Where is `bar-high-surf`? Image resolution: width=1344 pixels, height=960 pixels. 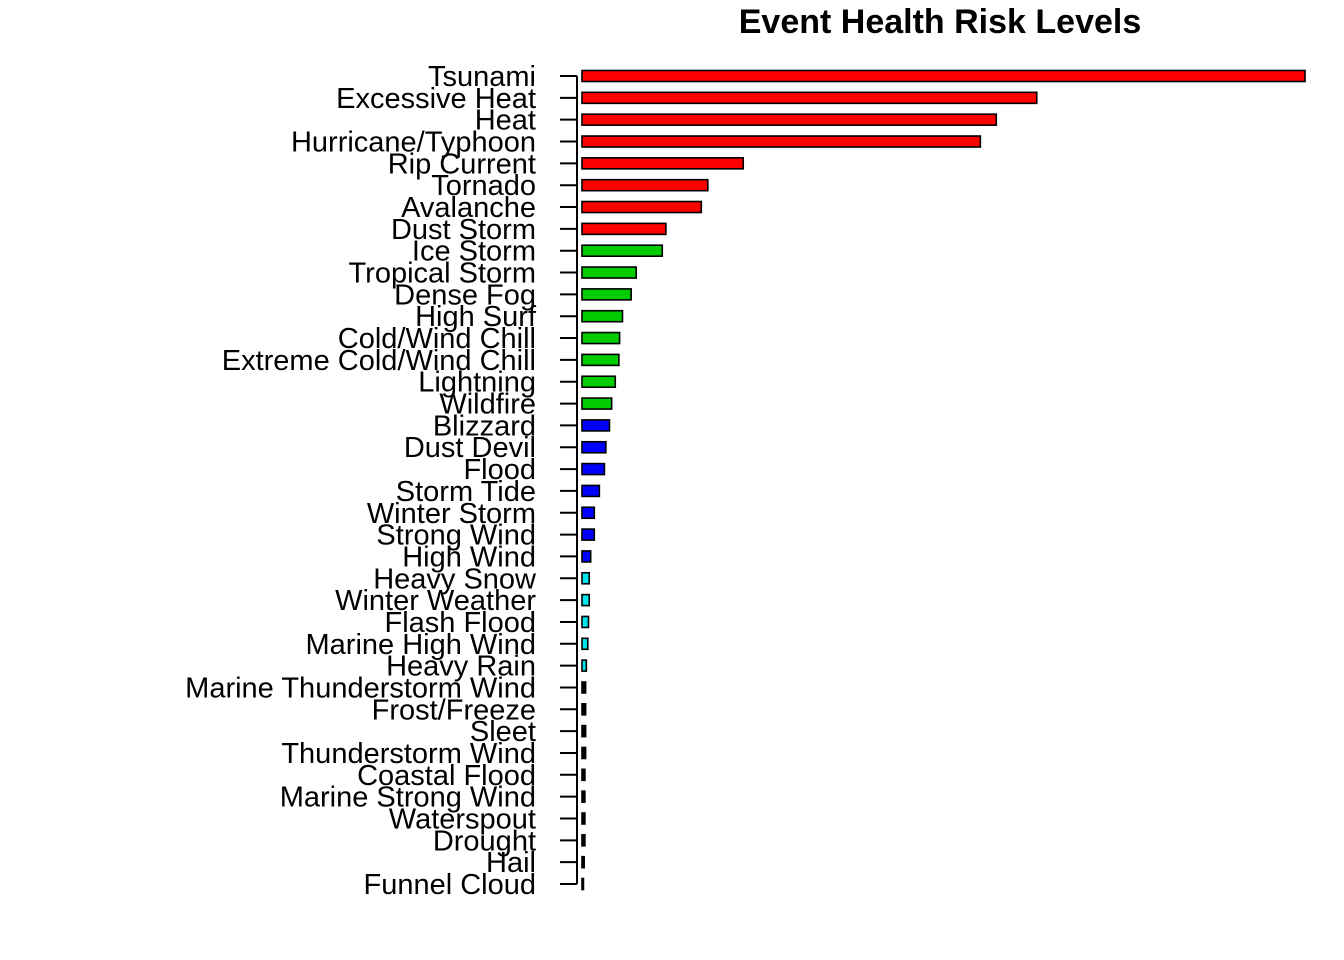 bar-high-surf is located at coordinates (602, 316).